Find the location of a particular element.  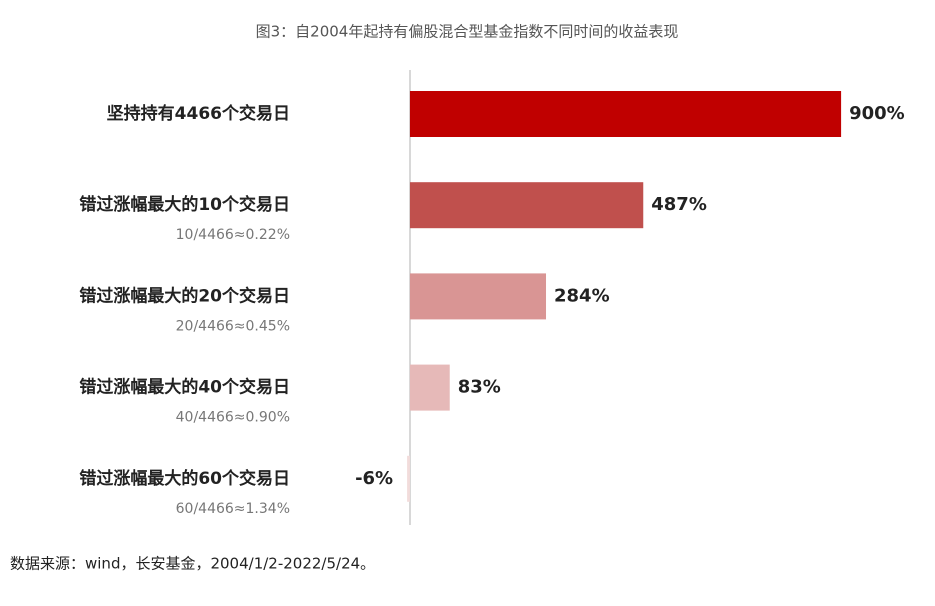

category-label: 错过涨幅最大的10个交易日 is located at coordinates (184, 204).